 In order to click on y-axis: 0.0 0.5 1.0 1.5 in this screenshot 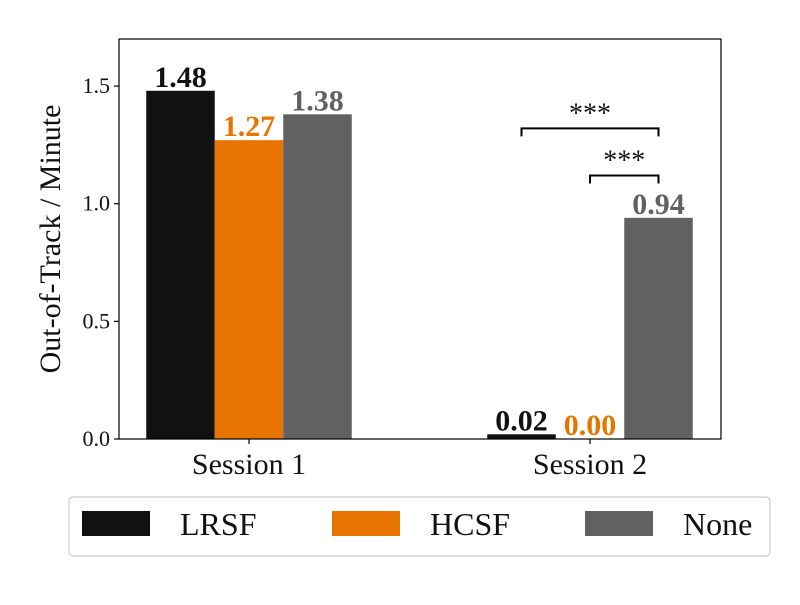, I will do `click(101, 262)`.